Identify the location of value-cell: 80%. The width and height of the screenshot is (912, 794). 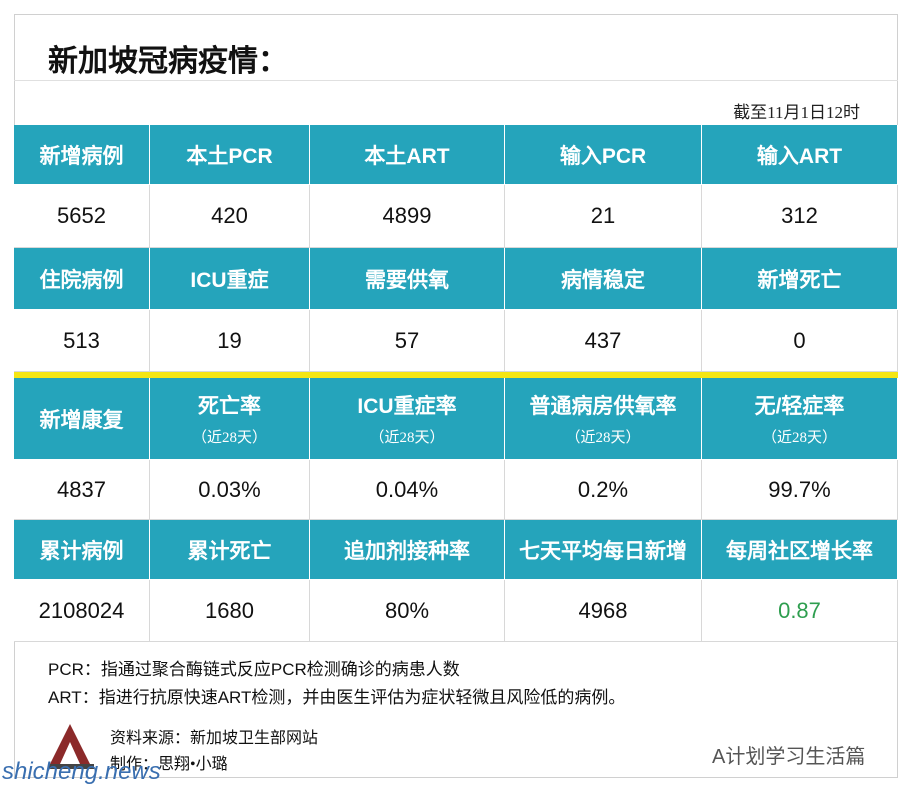
(407, 611).